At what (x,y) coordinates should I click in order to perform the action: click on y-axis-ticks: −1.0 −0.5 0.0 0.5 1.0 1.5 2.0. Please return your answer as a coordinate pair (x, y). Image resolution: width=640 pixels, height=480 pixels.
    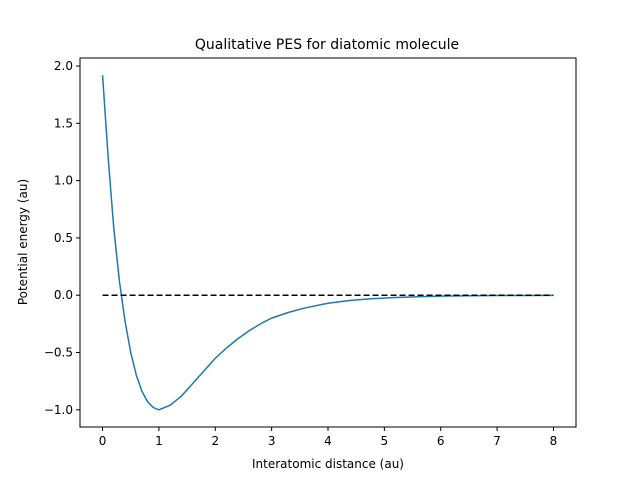
    Looking at the image, I should click on (62, 238).